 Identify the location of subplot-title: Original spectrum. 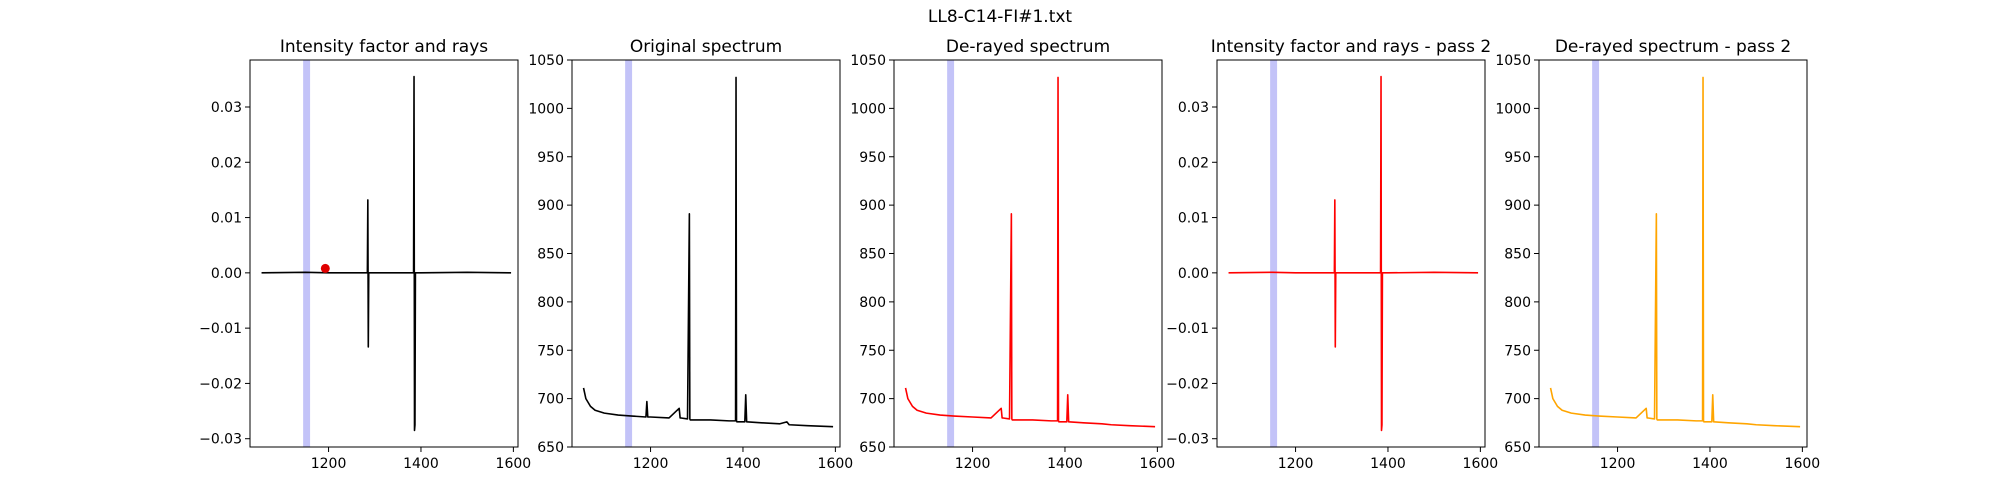
(706, 47).